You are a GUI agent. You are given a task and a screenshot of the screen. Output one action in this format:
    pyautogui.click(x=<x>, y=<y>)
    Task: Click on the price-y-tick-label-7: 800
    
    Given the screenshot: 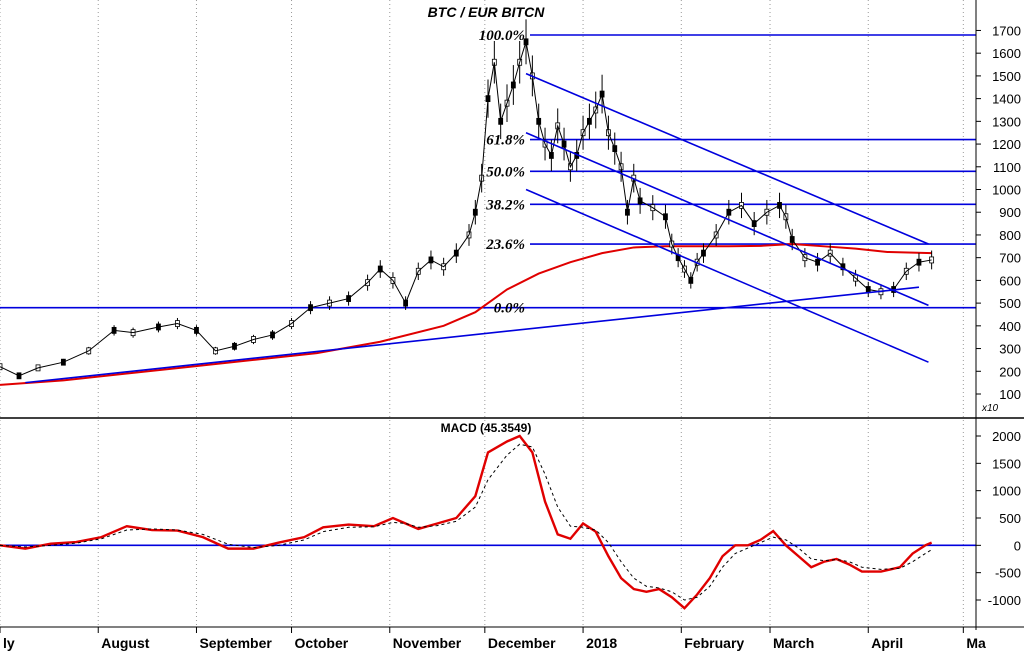 What is the action you would take?
    pyautogui.click(x=1010, y=235)
    